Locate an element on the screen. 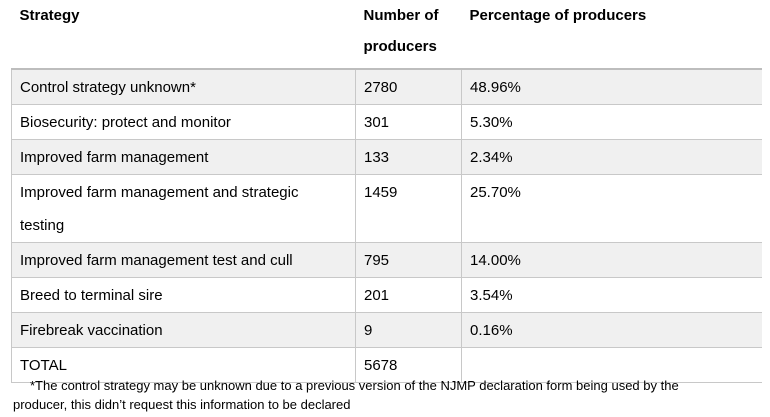 This screenshot has height=417, width=770. cell-strategy: Breed to terminal sire is located at coordinates (183, 295).